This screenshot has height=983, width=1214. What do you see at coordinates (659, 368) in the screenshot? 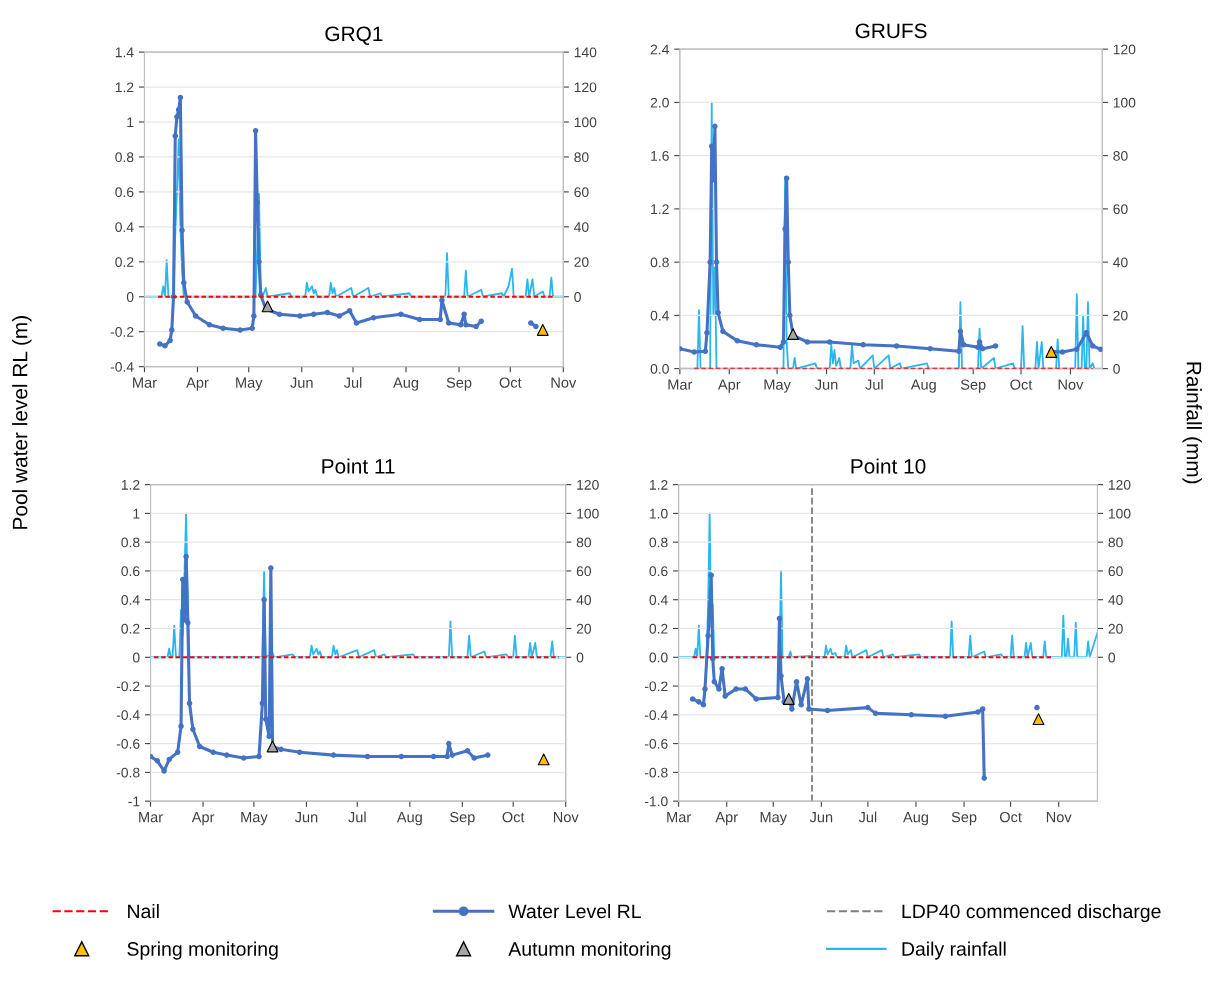
I see `y-tick-label: 0.0` at bounding box center [659, 368].